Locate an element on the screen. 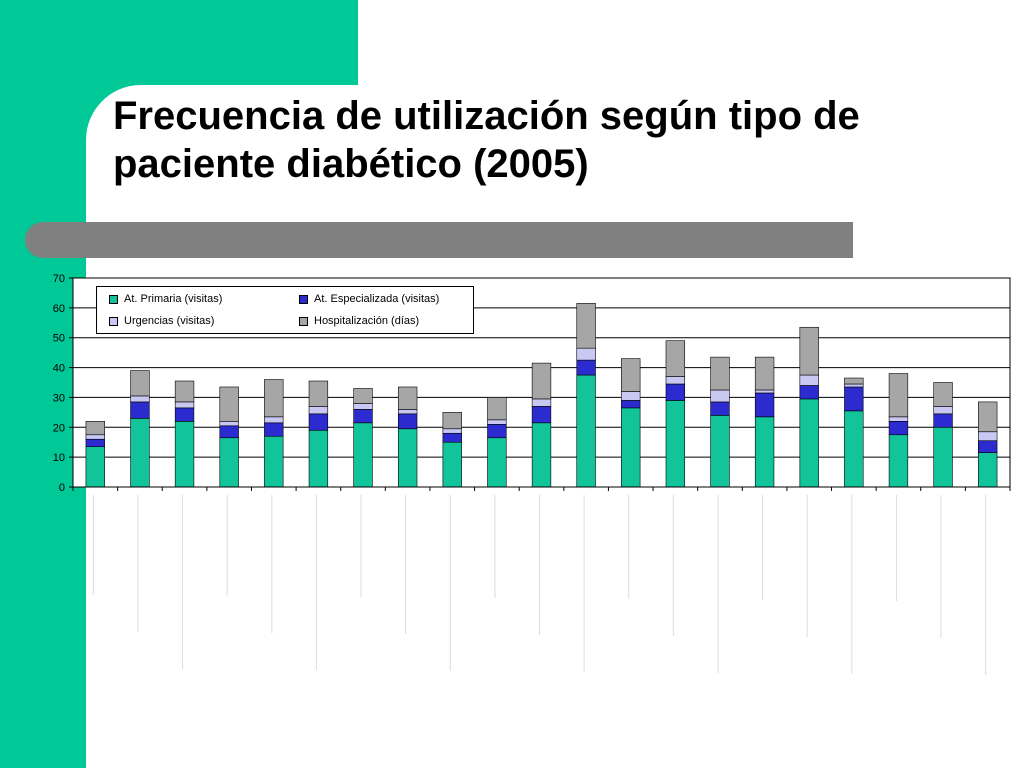 The height and width of the screenshot is (768, 1024). legend-item-especializada: At. Especializada (visitas) is located at coordinates (369, 299).